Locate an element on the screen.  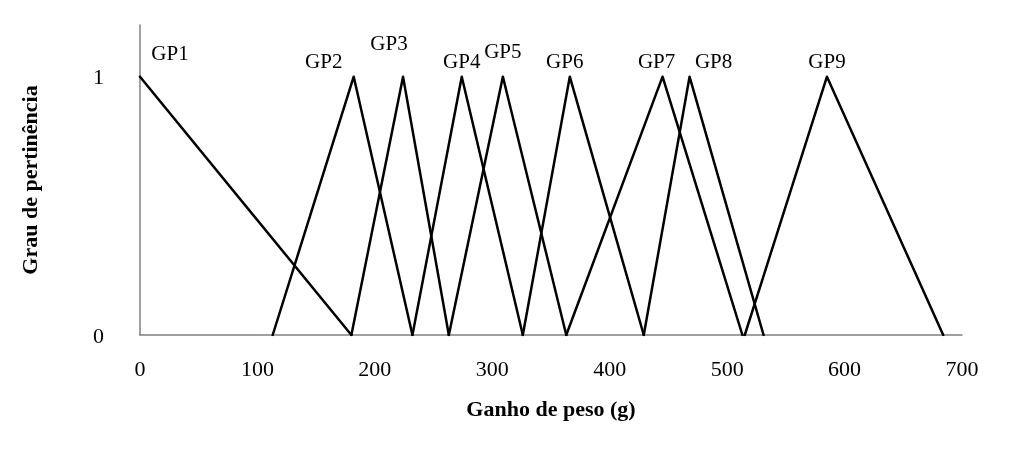
x-tick-label: 700 is located at coordinates (962, 368).